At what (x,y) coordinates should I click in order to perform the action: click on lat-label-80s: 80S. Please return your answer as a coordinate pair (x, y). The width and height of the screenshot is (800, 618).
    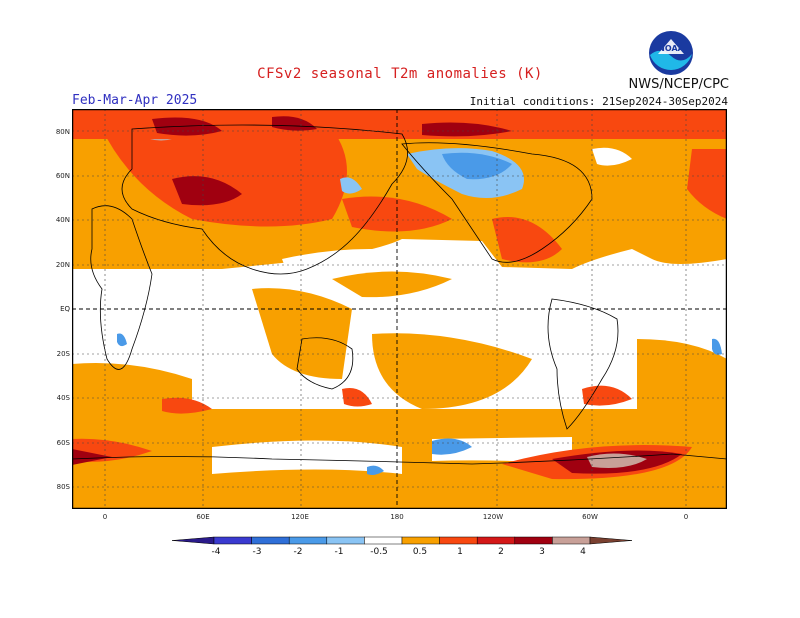
    Looking at the image, I should click on (63, 487).